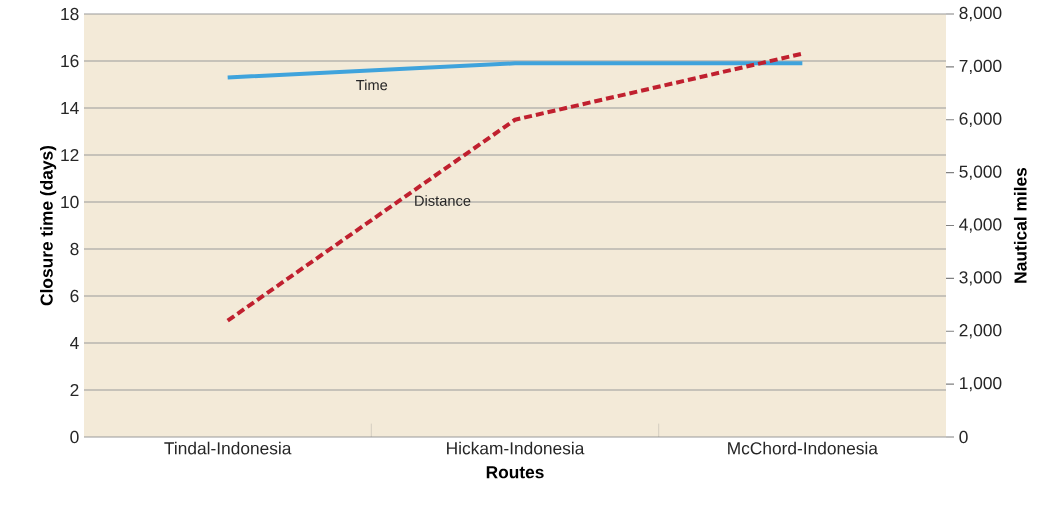  I want to click on y-tick-label: 0, so click(74, 437).